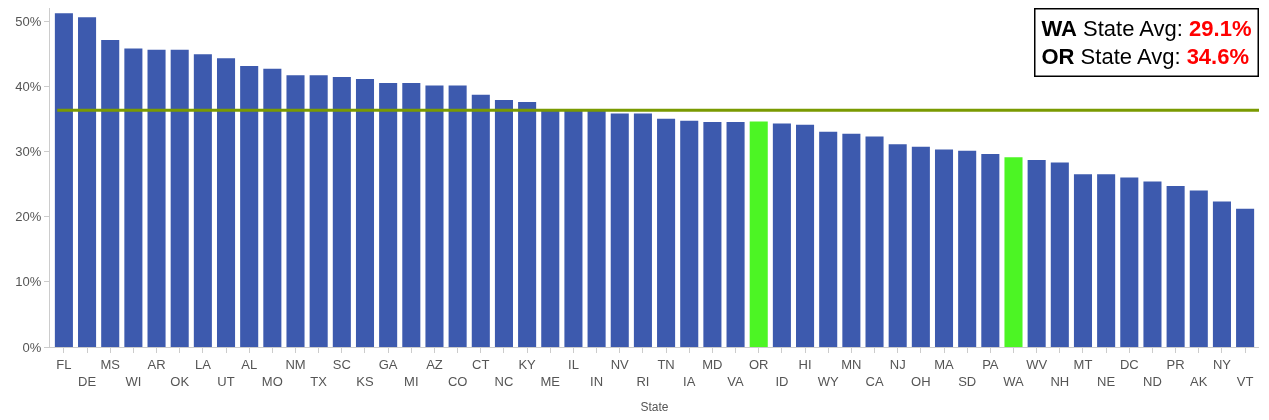 This screenshot has height=420, width=1269. What do you see at coordinates (1106, 381) in the screenshot?
I see `x-tick-label: NE` at bounding box center [1106, 381].